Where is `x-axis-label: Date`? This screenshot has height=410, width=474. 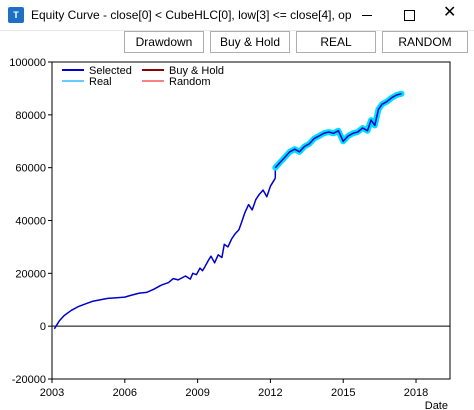 x-axis-label: Date is located at coordinates (436, 405).